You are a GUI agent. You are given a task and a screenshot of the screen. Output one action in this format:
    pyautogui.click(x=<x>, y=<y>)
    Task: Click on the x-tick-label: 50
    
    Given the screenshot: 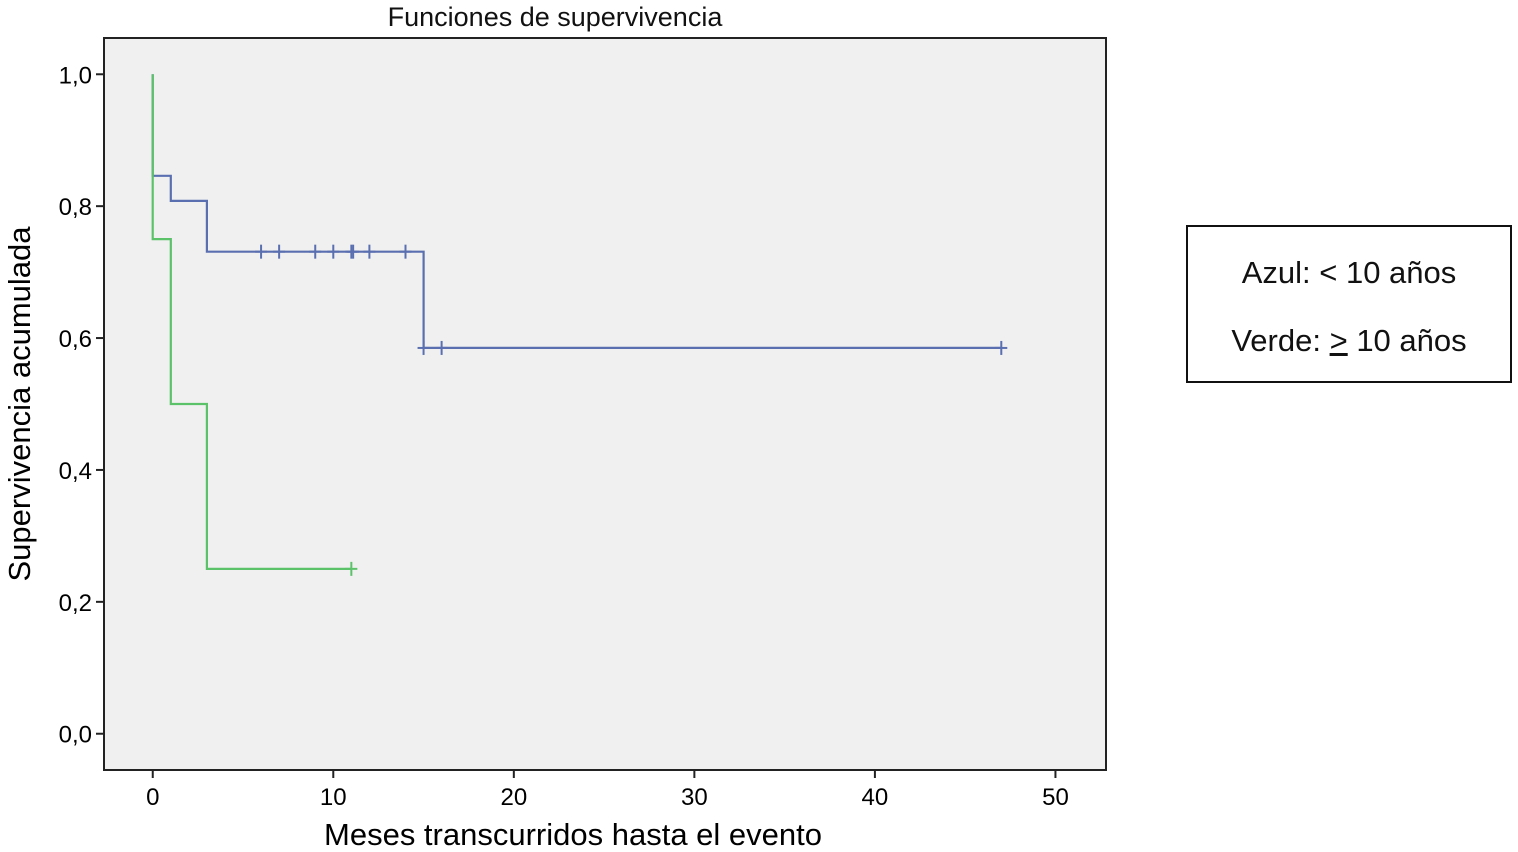 What is the action you would take?
    pyautogui.click(x=1055, y=797)
    